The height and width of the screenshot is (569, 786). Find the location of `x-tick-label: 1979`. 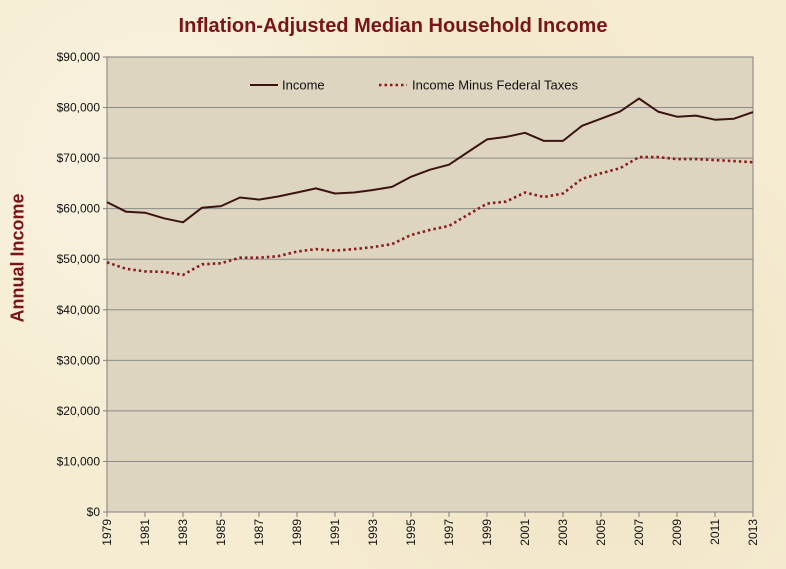

x-tick-label: 1979 is located at coordinates (107, 532).